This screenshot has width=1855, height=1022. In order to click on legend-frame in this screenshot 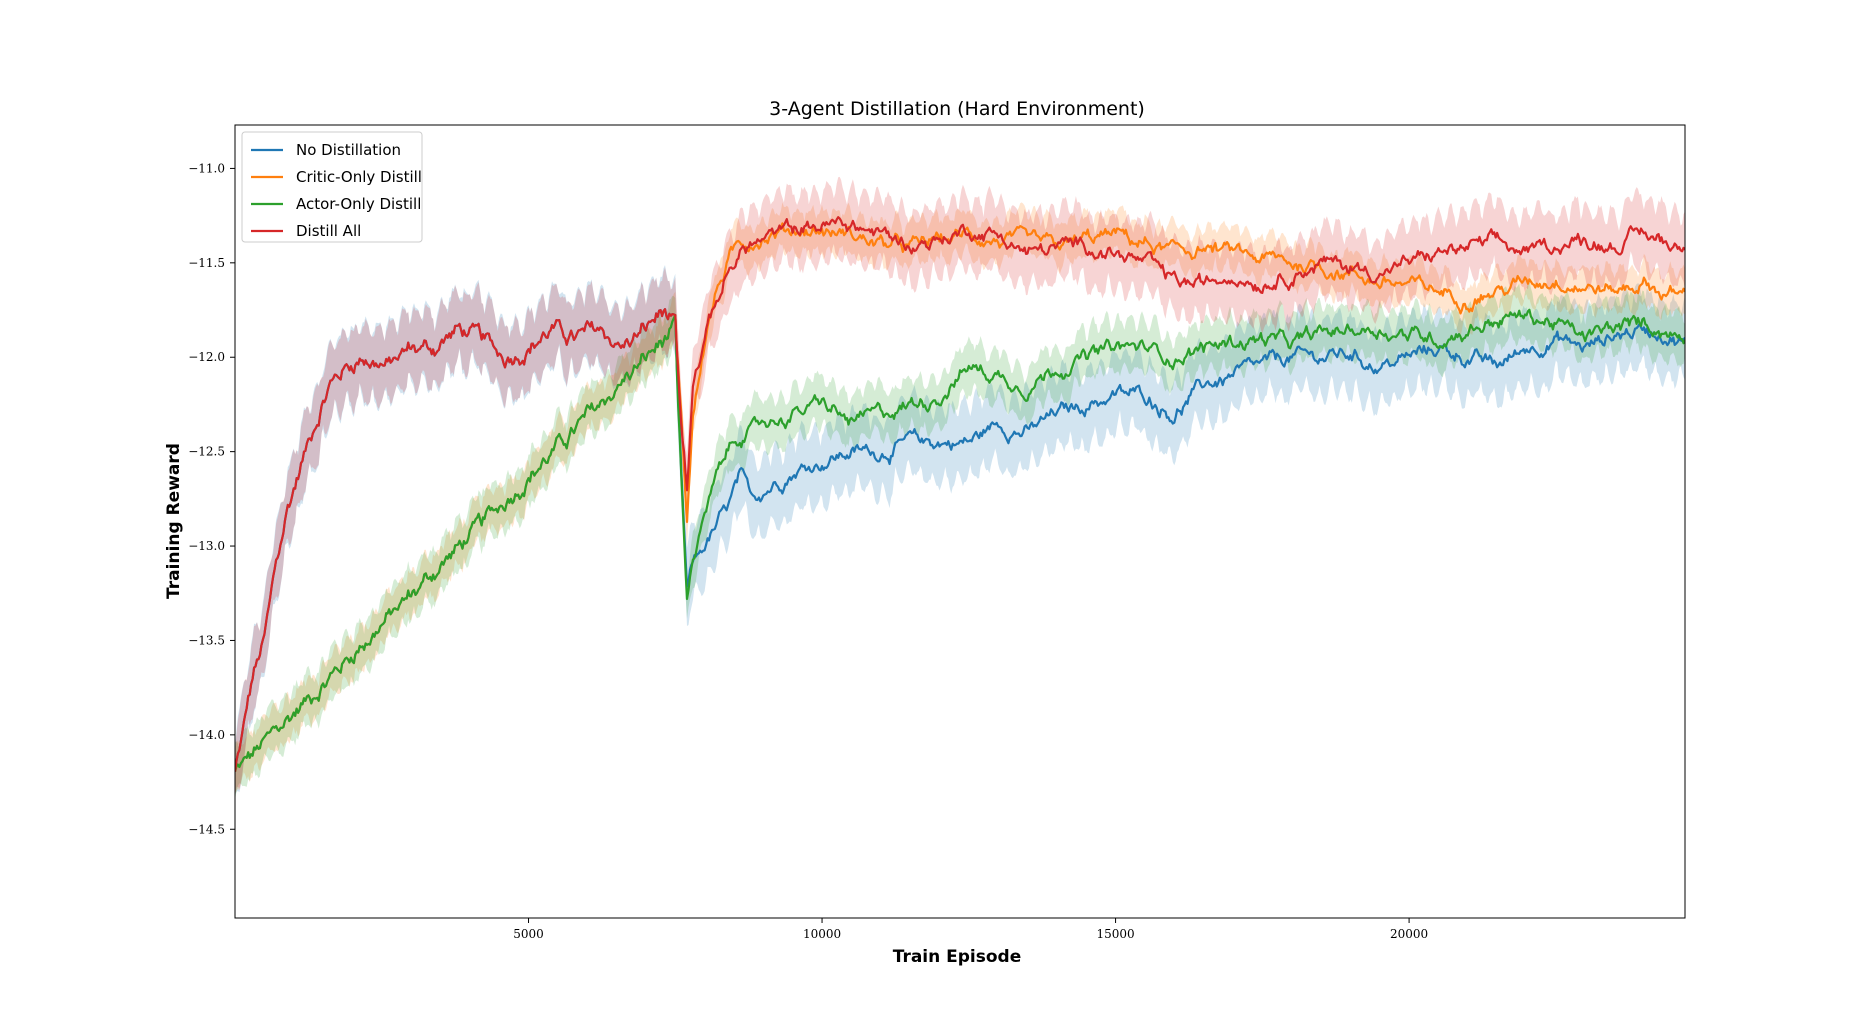, I will do `click(332, 187)`.